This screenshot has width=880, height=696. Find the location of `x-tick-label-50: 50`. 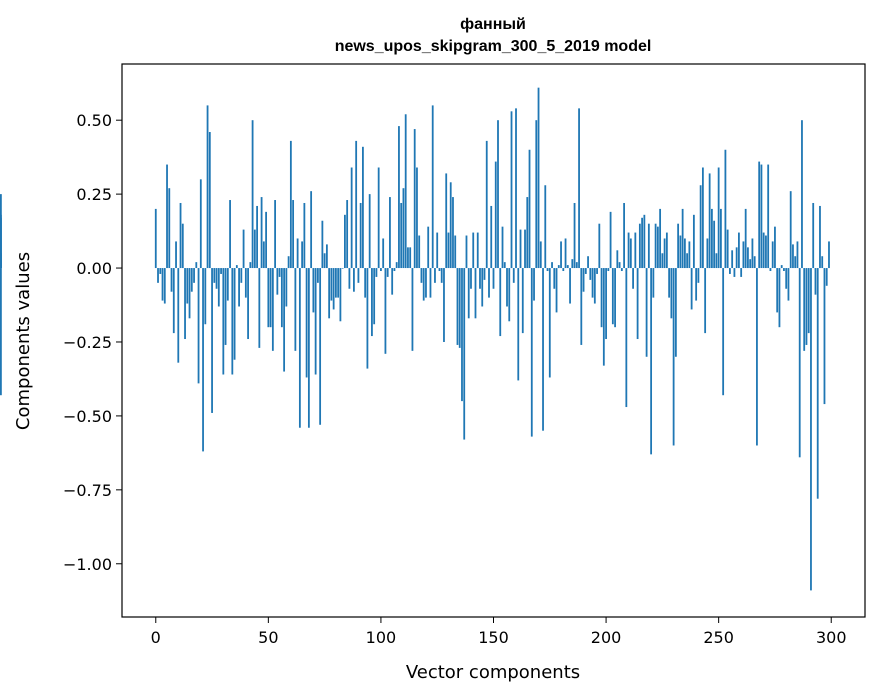

x-tick-label-50: 50 is located at coordinates (268, 637).